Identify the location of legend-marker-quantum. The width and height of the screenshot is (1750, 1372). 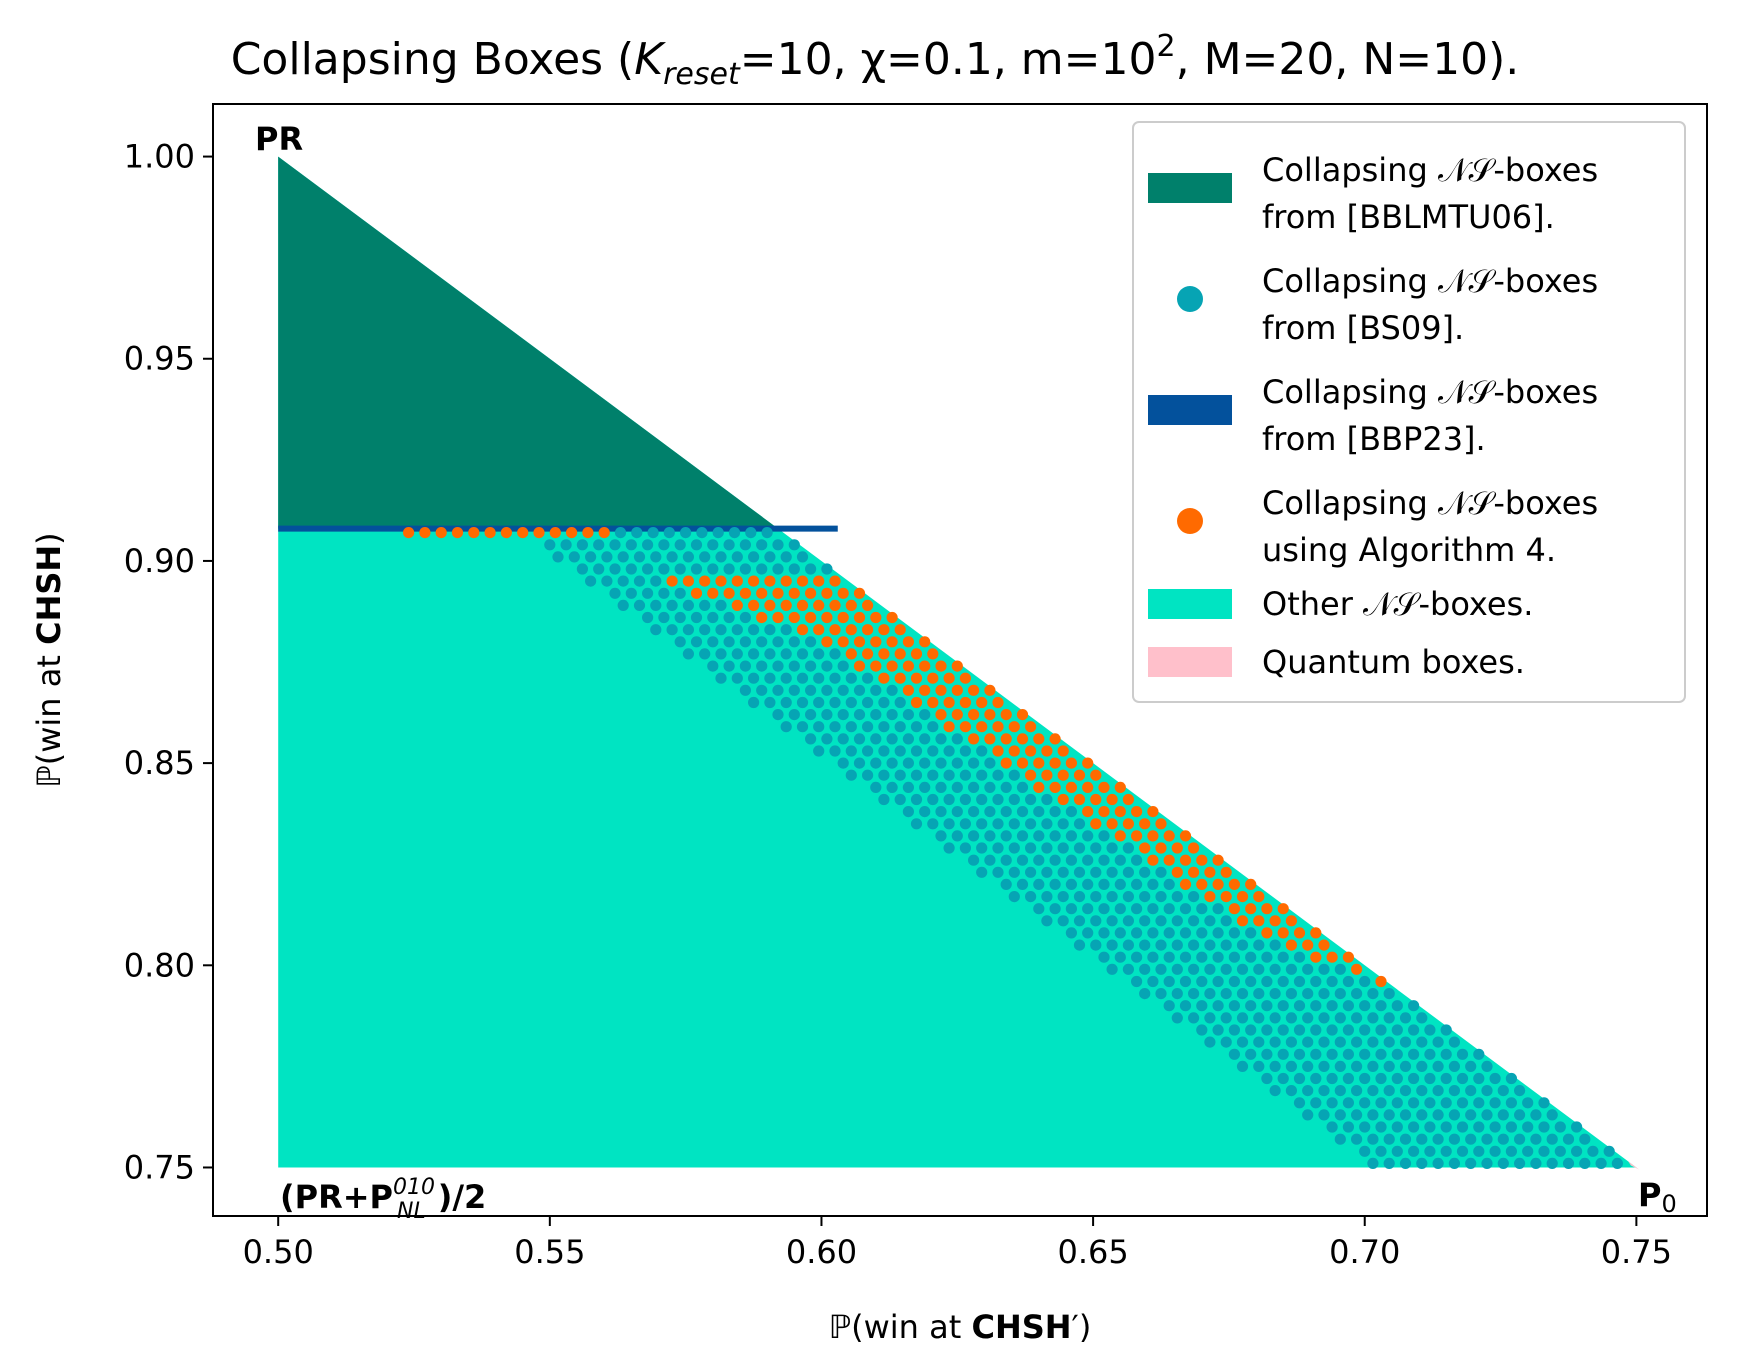
(1190, 662).